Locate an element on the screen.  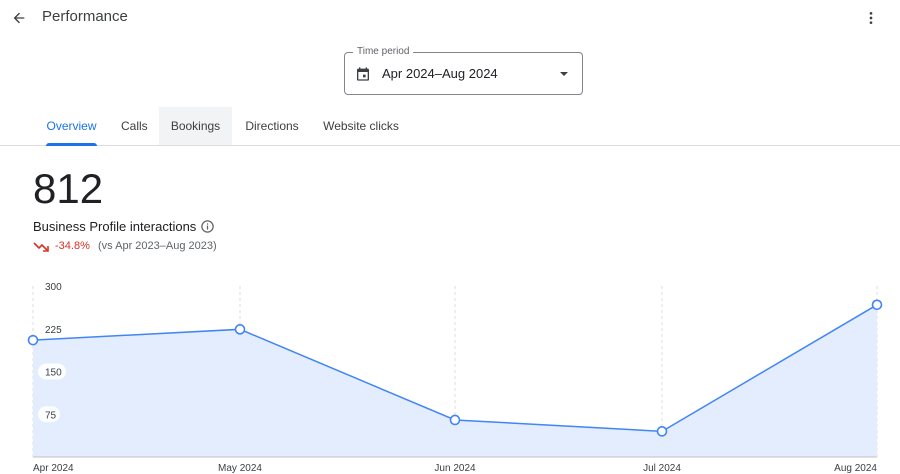
time-period-value: Apr 2024–Aug 2024 is located at coordinates (440, 73).